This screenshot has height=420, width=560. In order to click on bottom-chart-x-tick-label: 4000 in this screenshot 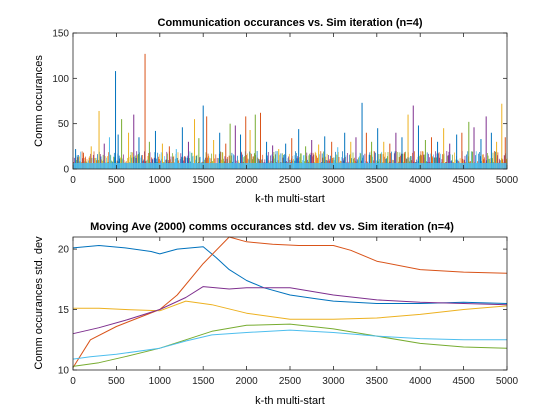, I will do `click(420, 381)`.